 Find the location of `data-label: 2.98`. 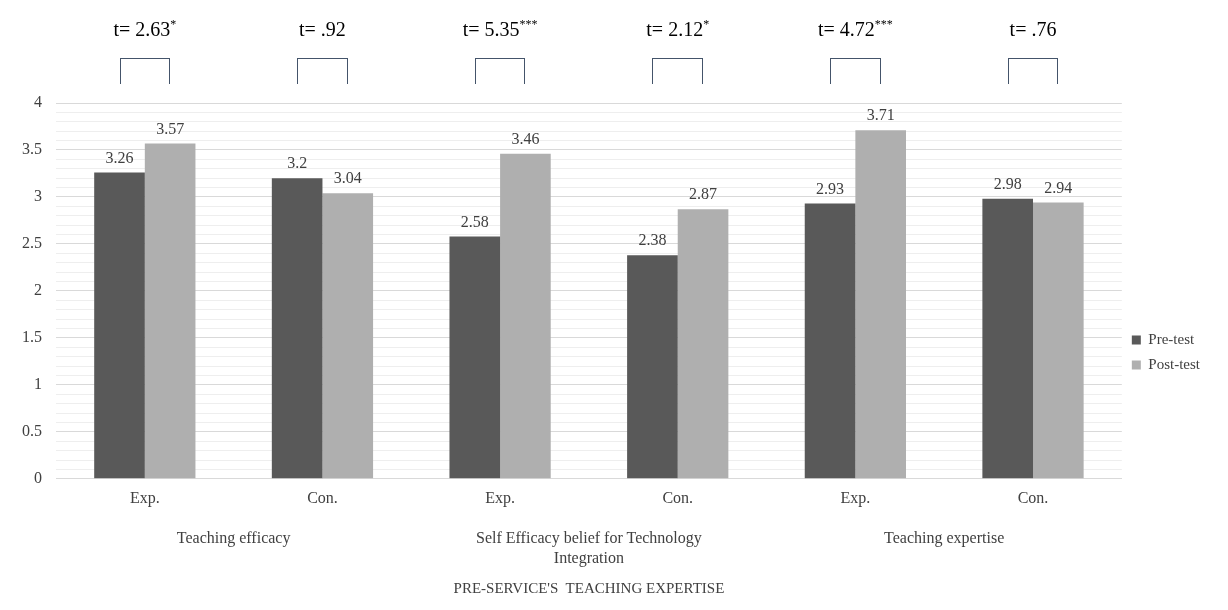

data-label: 2.98 is located at coordinates (1007, 184).